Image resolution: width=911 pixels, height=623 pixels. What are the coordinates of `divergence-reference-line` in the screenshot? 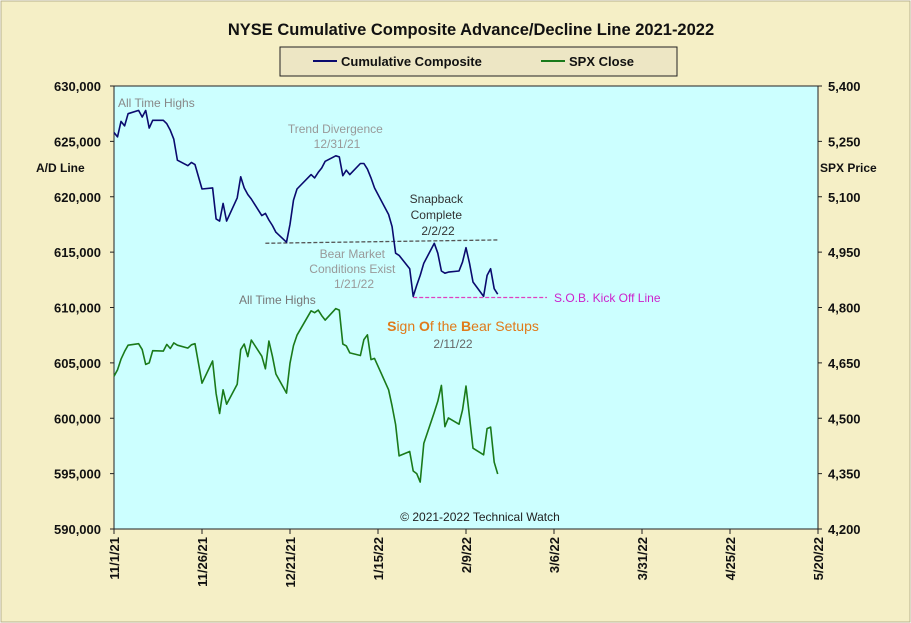 It's located at (381, 241).